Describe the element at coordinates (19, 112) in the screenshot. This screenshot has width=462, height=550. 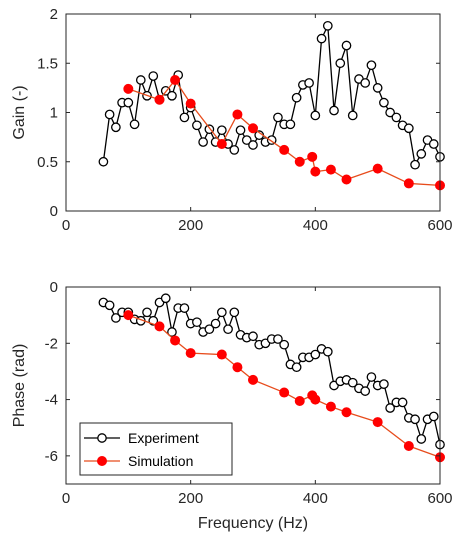
I see `gain-y-axis-label: Gain (-)` at that location.